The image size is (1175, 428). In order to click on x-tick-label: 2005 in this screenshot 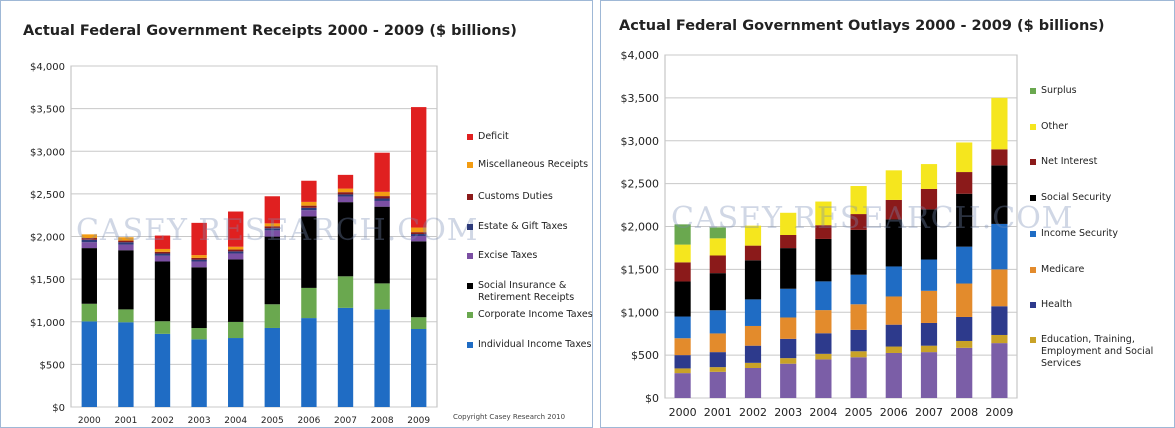, I will do `click(859, 412)`.